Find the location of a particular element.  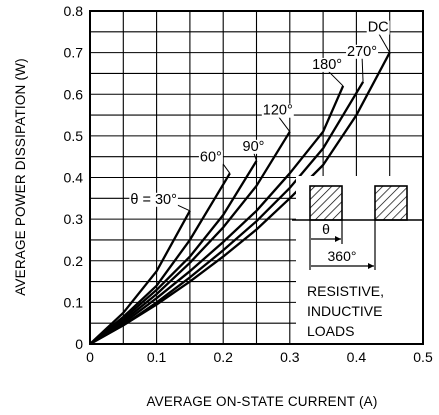

curve-label: θ = 30° is located at coordinates (153, 200).